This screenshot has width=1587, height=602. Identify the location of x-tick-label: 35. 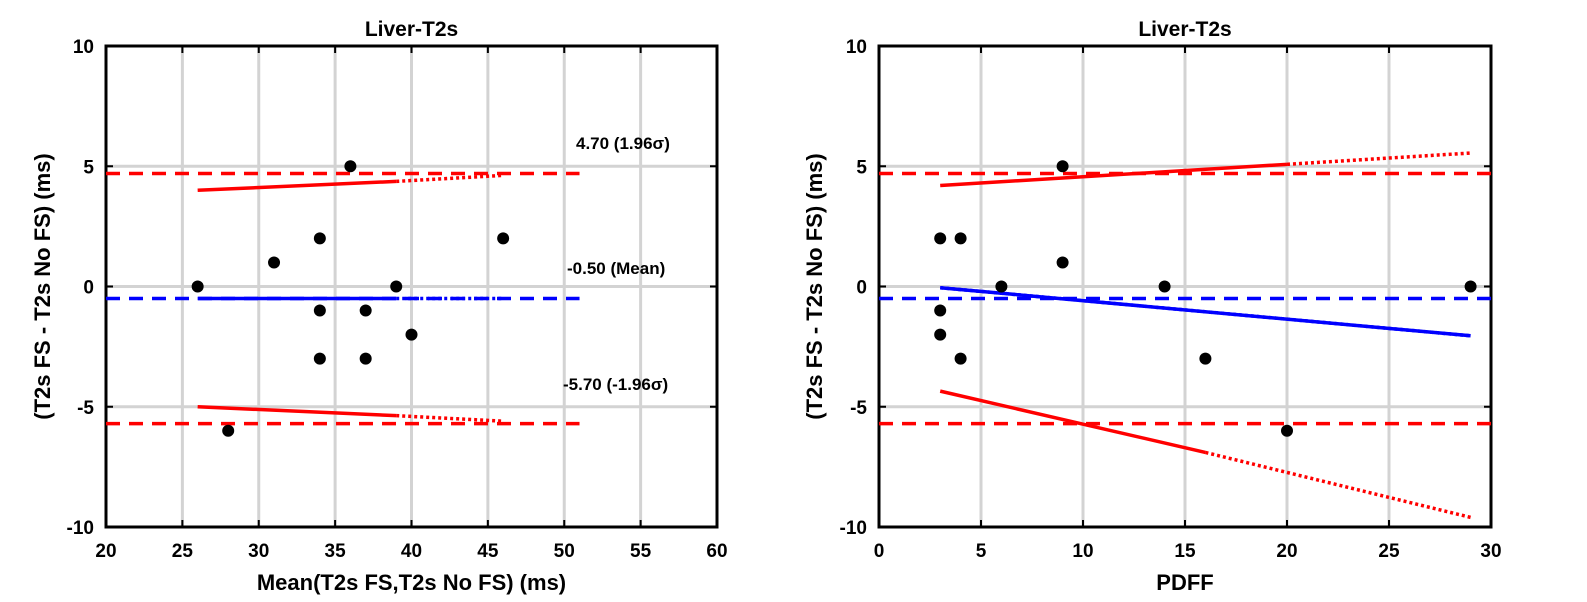
(336, 551).